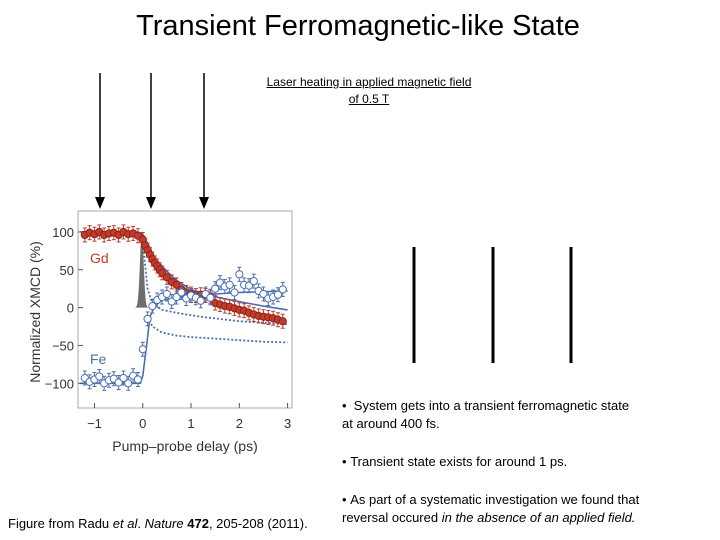 Image resolution: width=720 pixels, height=540 pixels. Describe the element at coordinates (35, 312) in the screenshot. I see `y-axis-label: Normalized XMCD (%)` at that location.